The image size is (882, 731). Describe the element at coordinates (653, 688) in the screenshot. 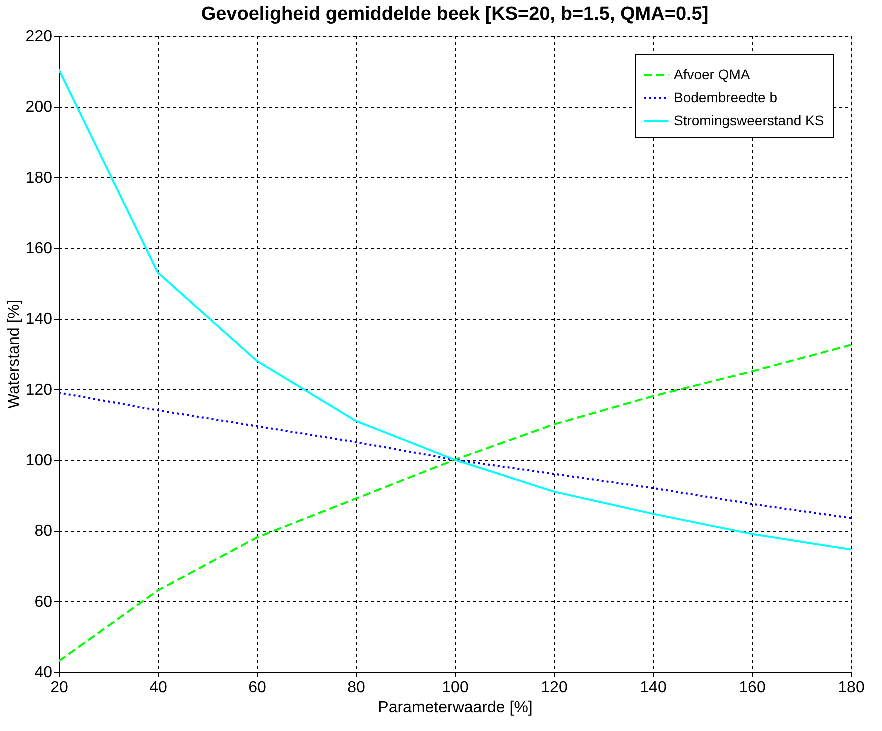

I see `x-tick-label: 140` at that location.